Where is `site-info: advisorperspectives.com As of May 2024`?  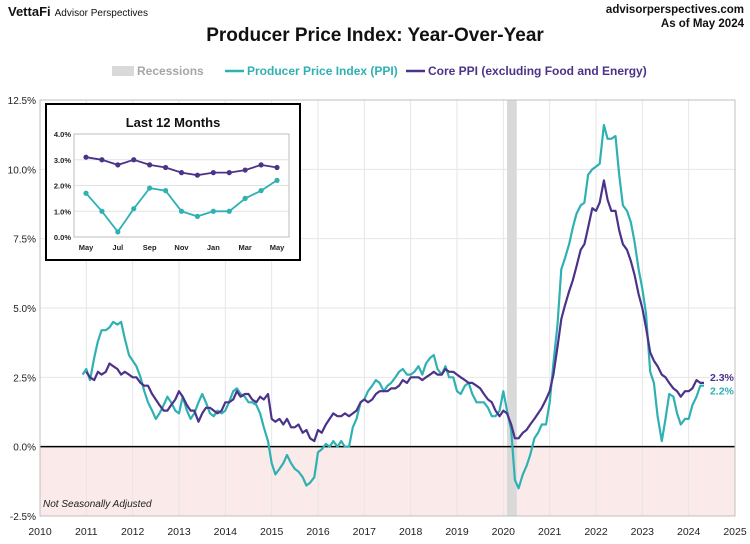 site-info: advisorperspectives.com As of May 2024 is located at coordinates (675, 17).